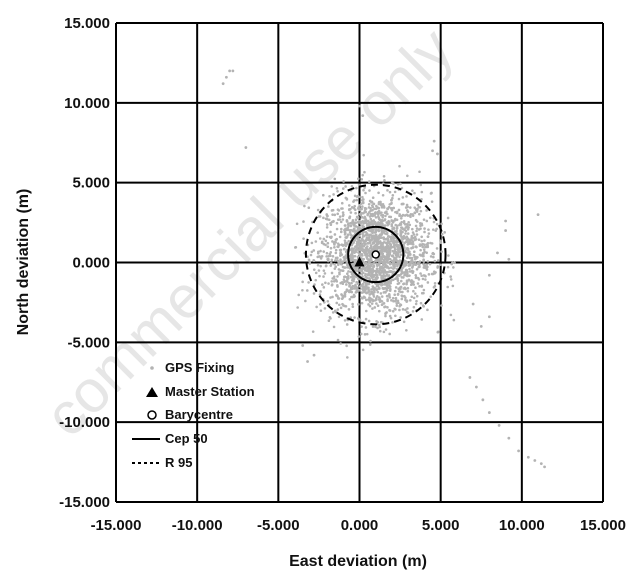  What do you see at coordinates (199, 367) in the screenshot?
I see `legend-label-gps-fixing: GPS Fixing` at bounding box center [199, 367].